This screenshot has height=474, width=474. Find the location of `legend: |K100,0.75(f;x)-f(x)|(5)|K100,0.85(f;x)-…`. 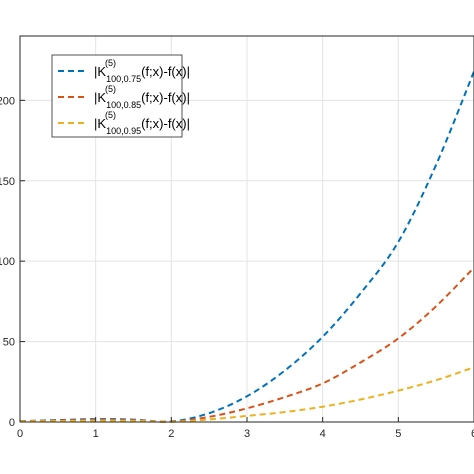

legend: |K100,0.75(f;x)-f(x)|(5)|K100,0.85(f;x)-… is located at coordinates (120, 96).